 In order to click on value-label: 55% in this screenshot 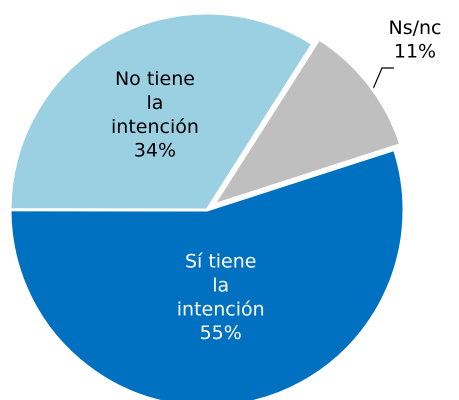, I will do `click(221, 333)`.